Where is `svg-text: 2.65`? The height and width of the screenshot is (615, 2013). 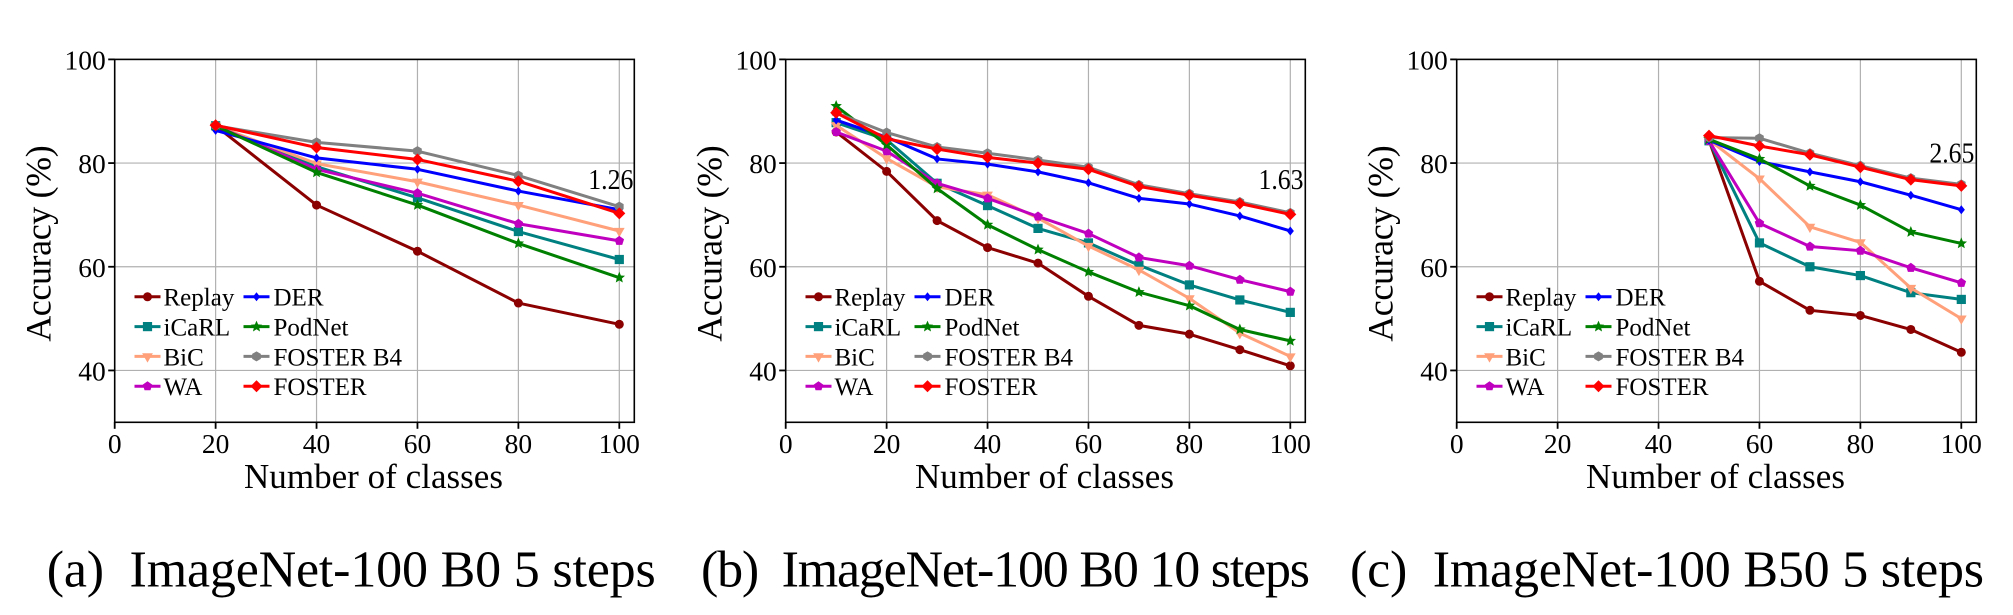 svg-text: 2.65 is located at coordinates (1951, 153).